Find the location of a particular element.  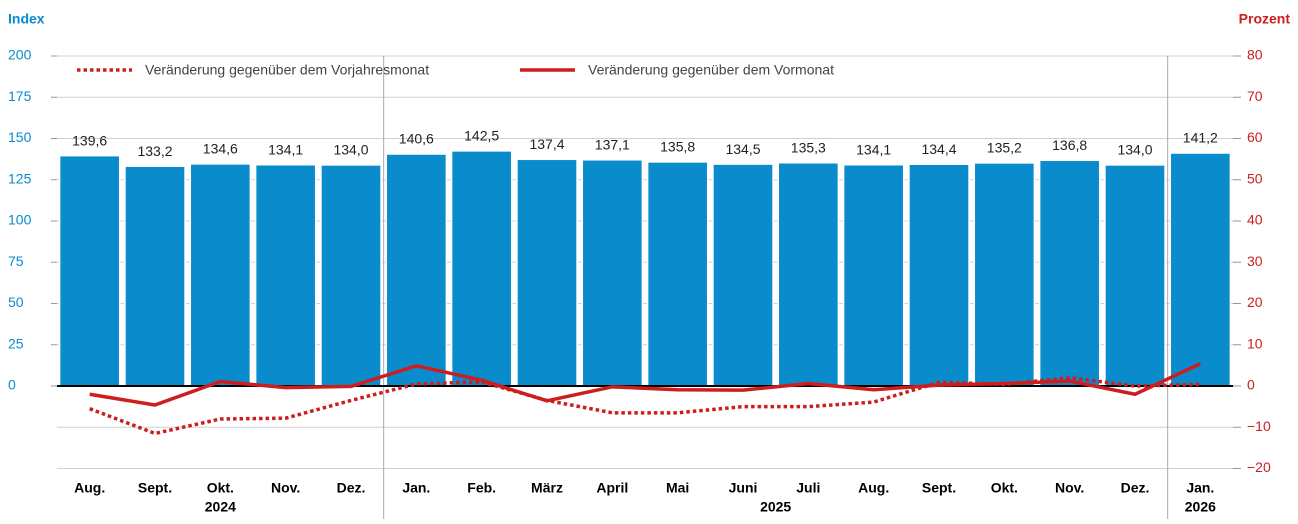

y-tick-label: 125 is located at coordinates (20, 178).